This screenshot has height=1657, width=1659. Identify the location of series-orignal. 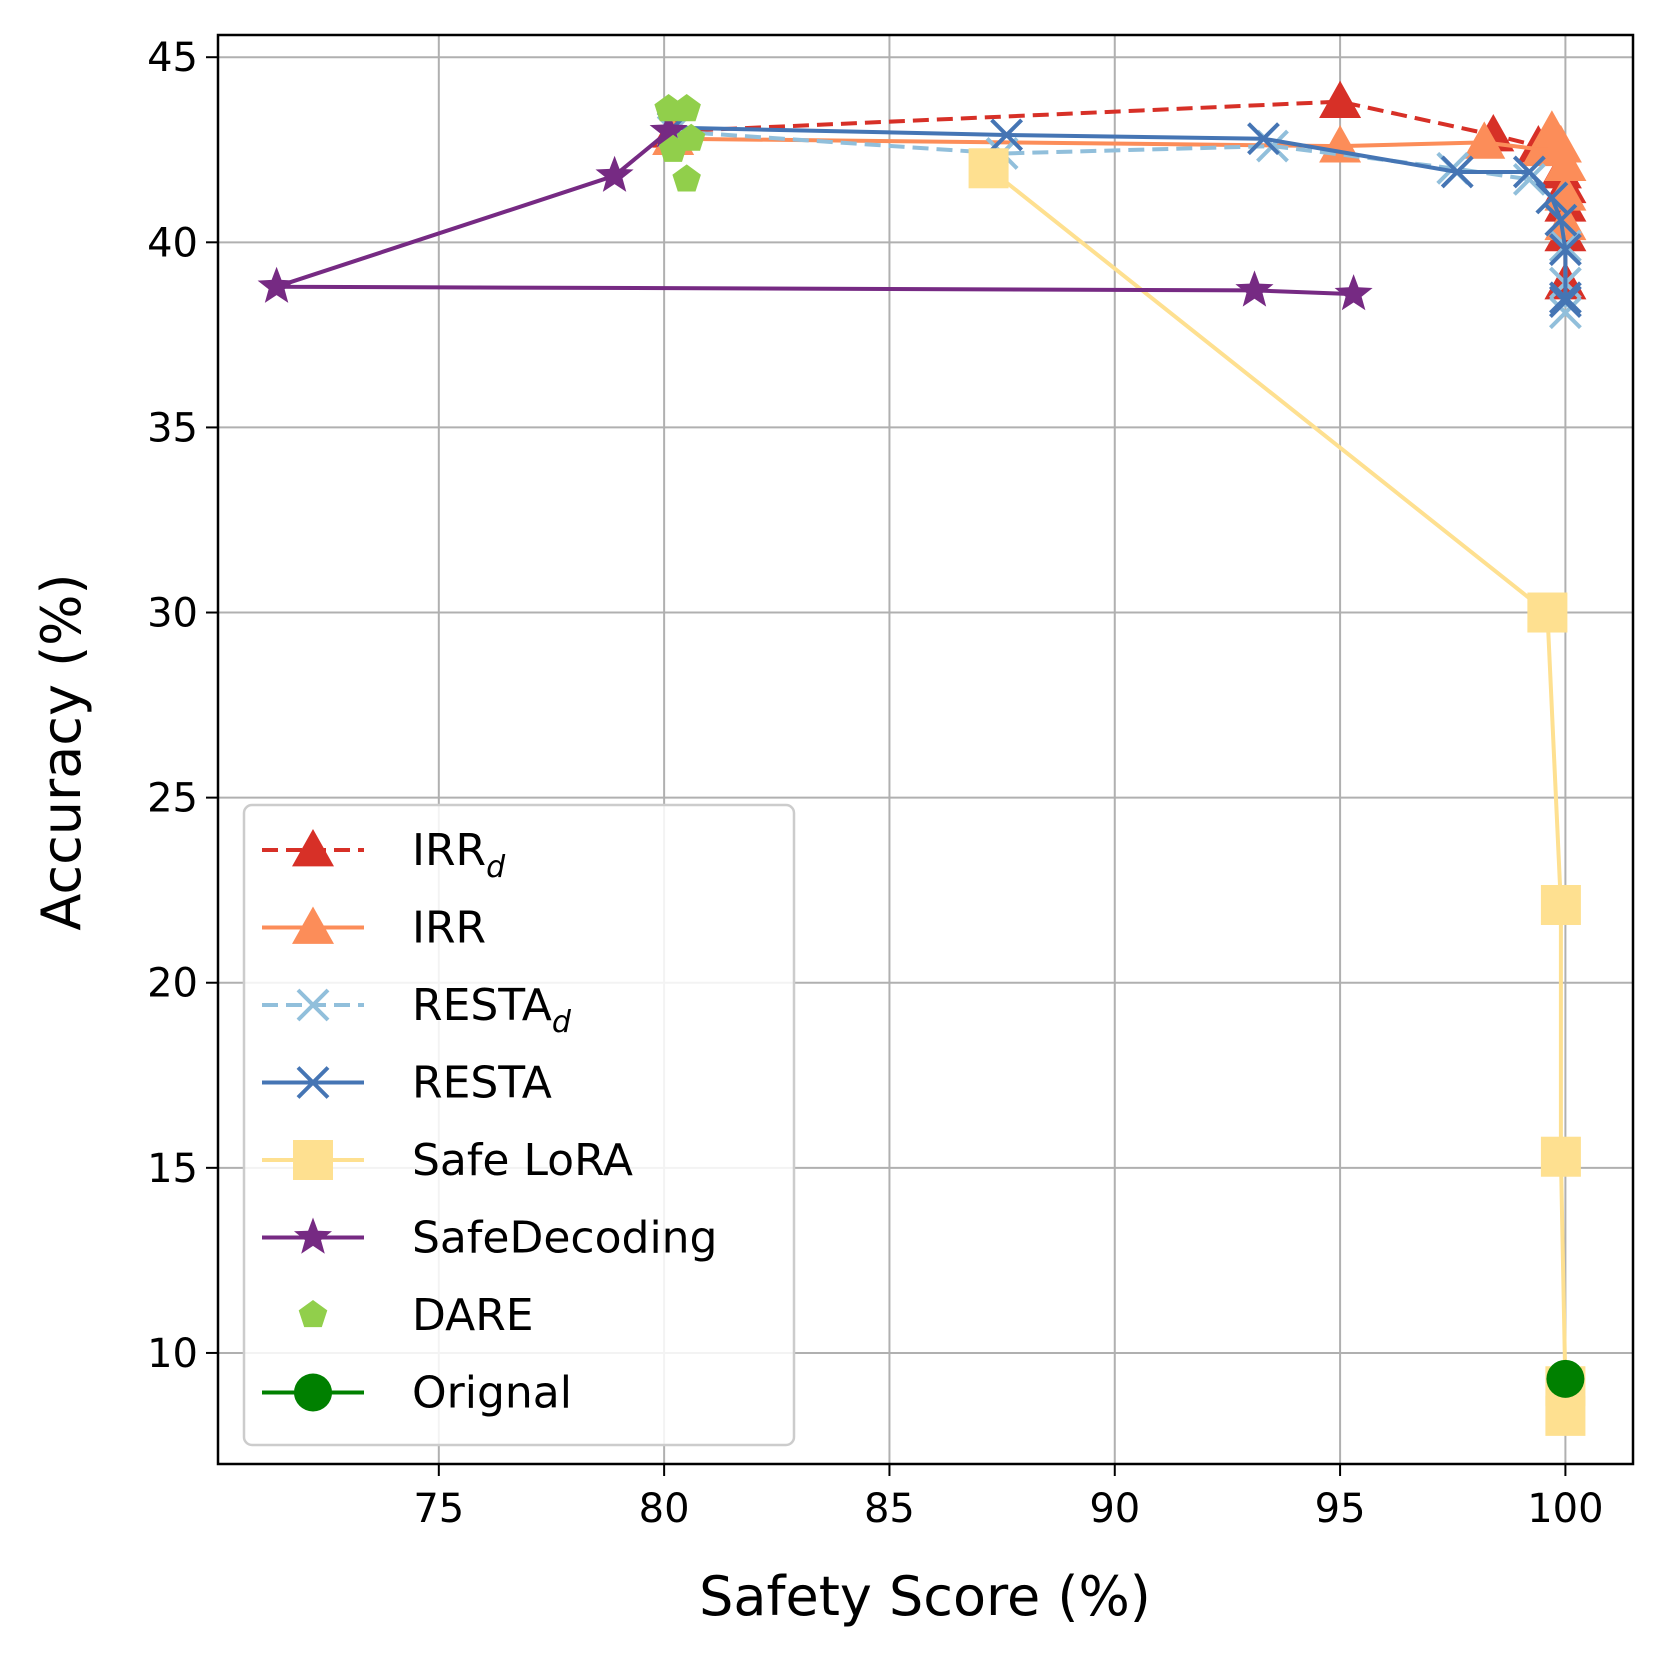
(1565, 1378).